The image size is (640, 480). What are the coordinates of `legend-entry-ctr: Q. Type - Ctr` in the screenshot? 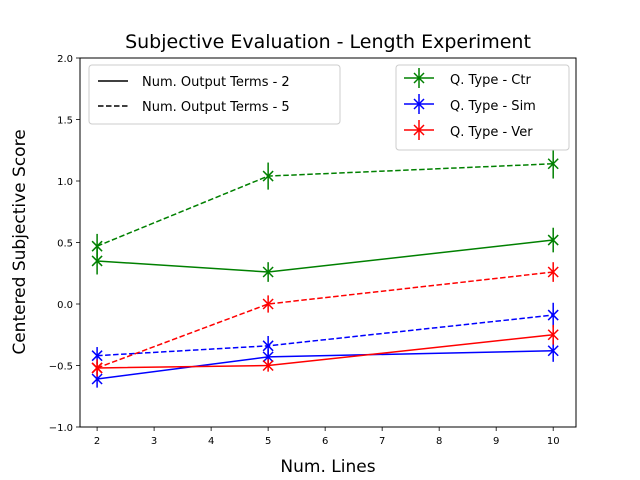 It's located at (490, 80).